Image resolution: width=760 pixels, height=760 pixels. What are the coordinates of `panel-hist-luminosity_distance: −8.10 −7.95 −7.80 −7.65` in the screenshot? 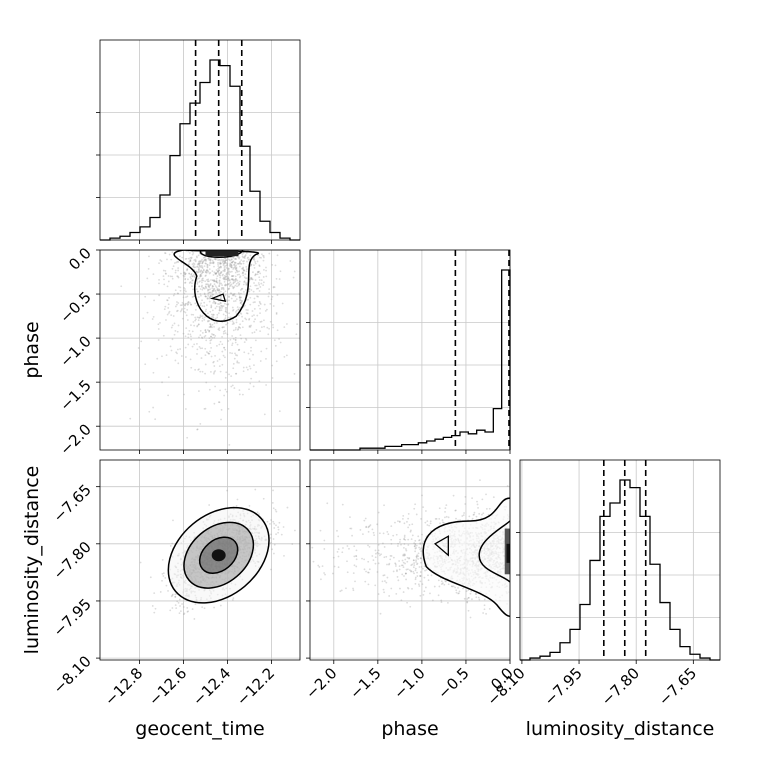 It's located at (602, 584).